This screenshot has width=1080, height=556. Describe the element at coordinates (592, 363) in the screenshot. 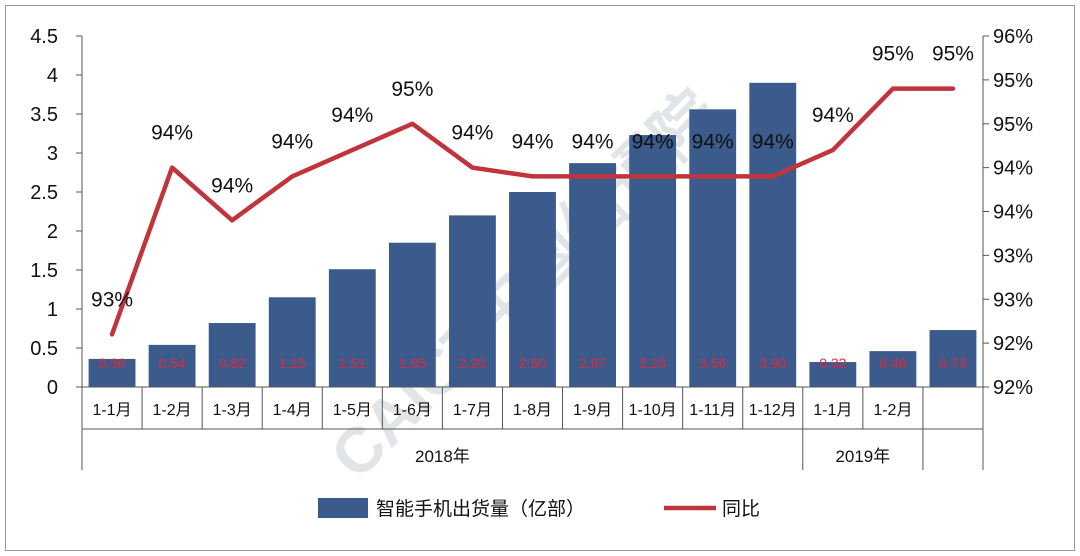

I see `bar-value-label: 2.87` at that location.